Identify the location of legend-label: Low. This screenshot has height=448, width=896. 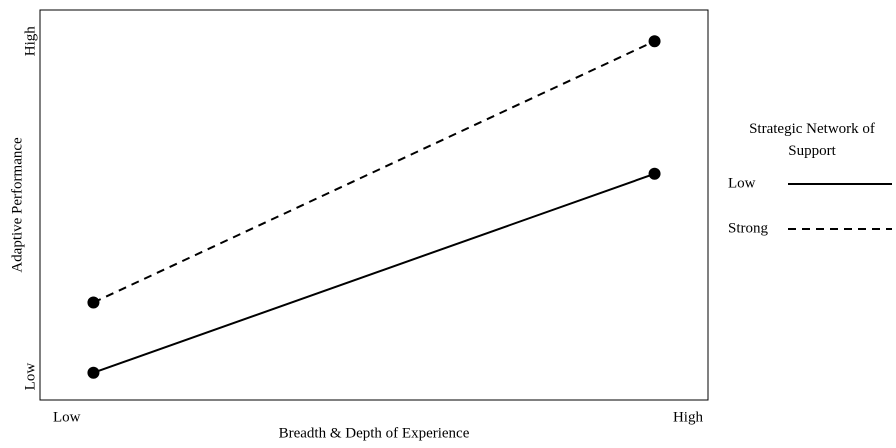
(742, 183).